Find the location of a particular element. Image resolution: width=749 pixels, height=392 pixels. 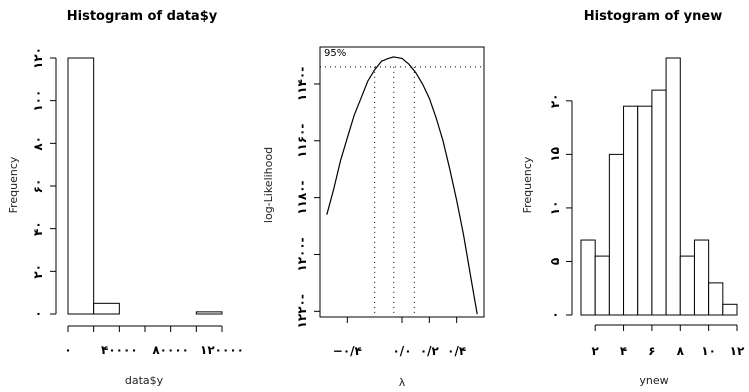

histogram-ynew-ytick-label: ۵ is located at coordinates (555, 261).